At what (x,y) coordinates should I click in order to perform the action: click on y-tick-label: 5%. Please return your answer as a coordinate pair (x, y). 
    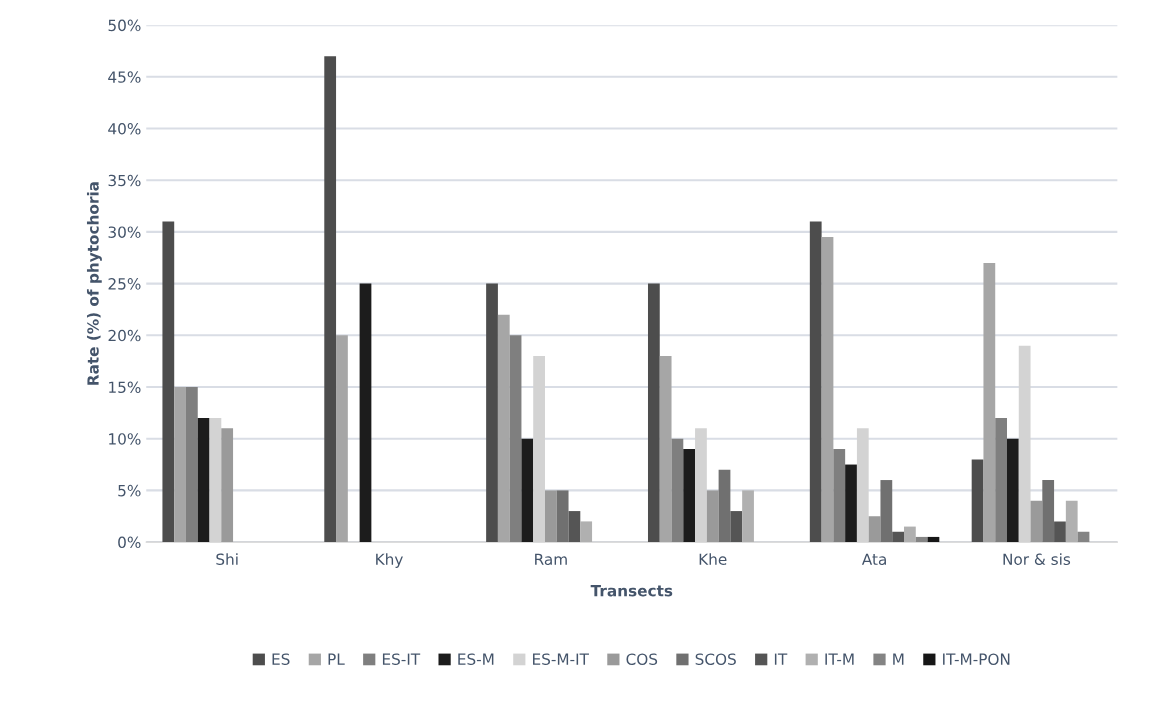
    Looking at the image, I should click on (129, 490).